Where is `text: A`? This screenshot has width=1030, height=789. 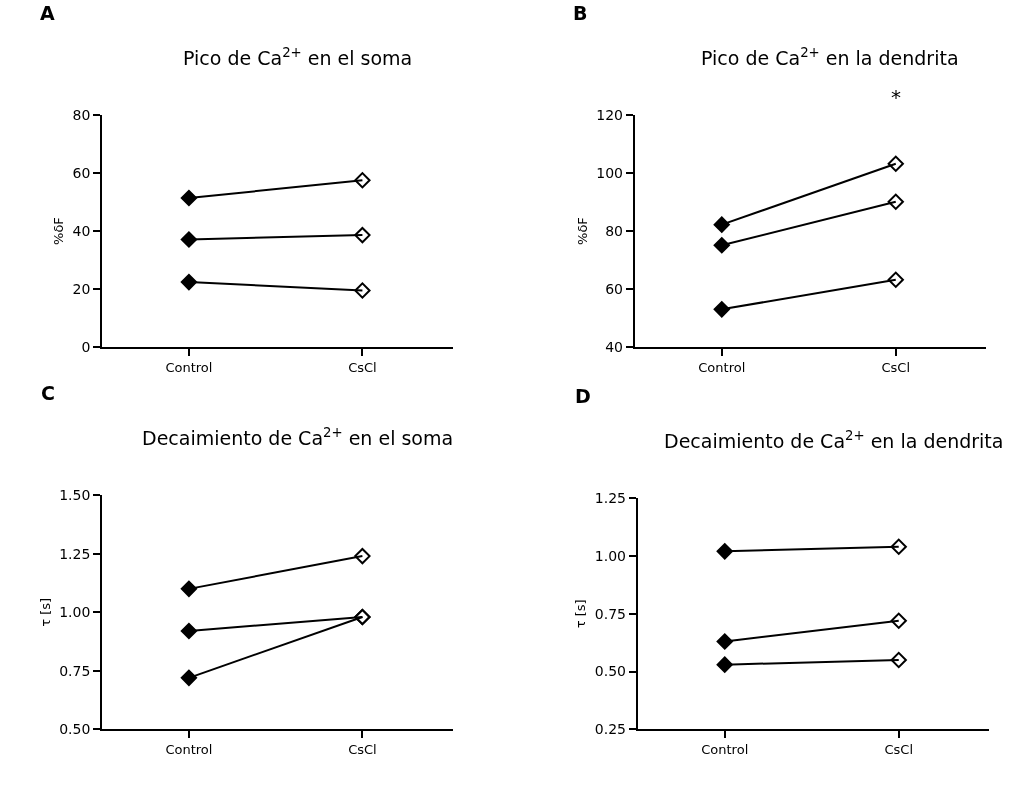 text: A is located at coordinates (47, 13).